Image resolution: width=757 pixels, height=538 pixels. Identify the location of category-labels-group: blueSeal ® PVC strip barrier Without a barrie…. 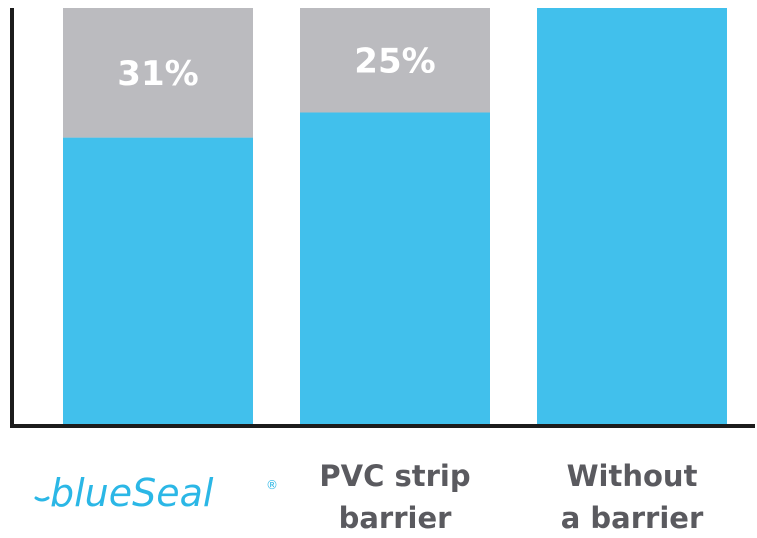
(369, 497).